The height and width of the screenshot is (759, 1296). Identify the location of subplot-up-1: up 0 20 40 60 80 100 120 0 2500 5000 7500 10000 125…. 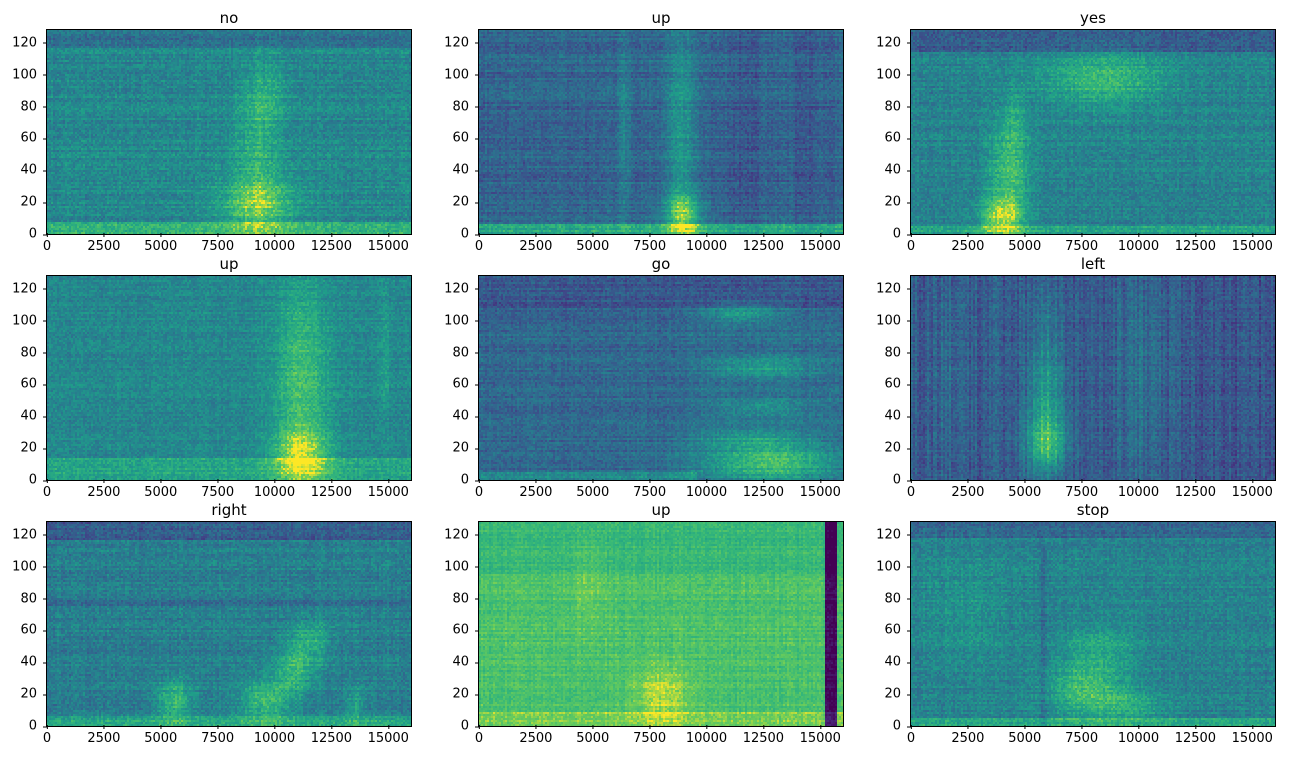
(648, 131).